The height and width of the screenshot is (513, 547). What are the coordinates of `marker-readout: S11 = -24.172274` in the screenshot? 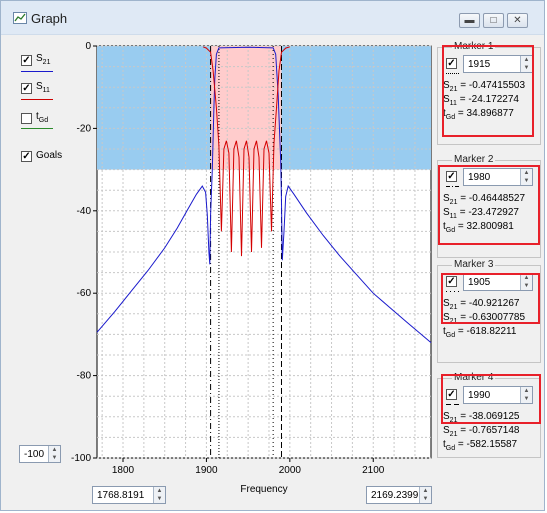 It's located at (481, 100).